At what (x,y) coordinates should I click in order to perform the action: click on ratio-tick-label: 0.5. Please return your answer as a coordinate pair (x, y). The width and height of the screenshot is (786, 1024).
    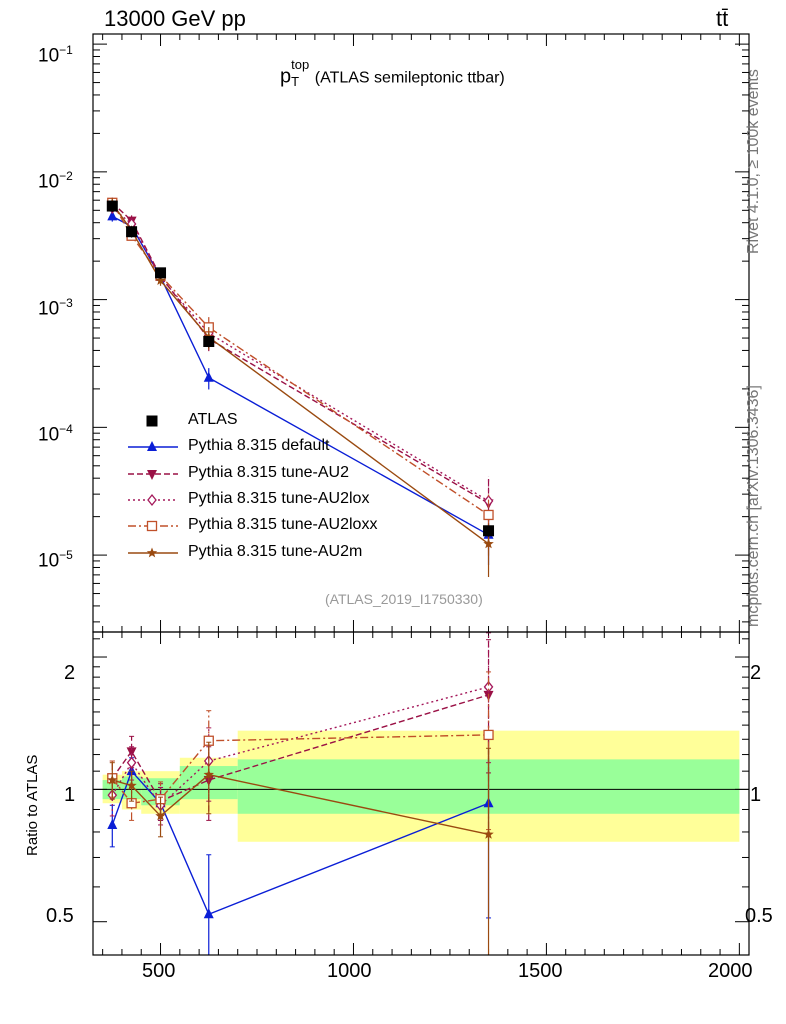
    Looking at the image, I should click on (60, 916).